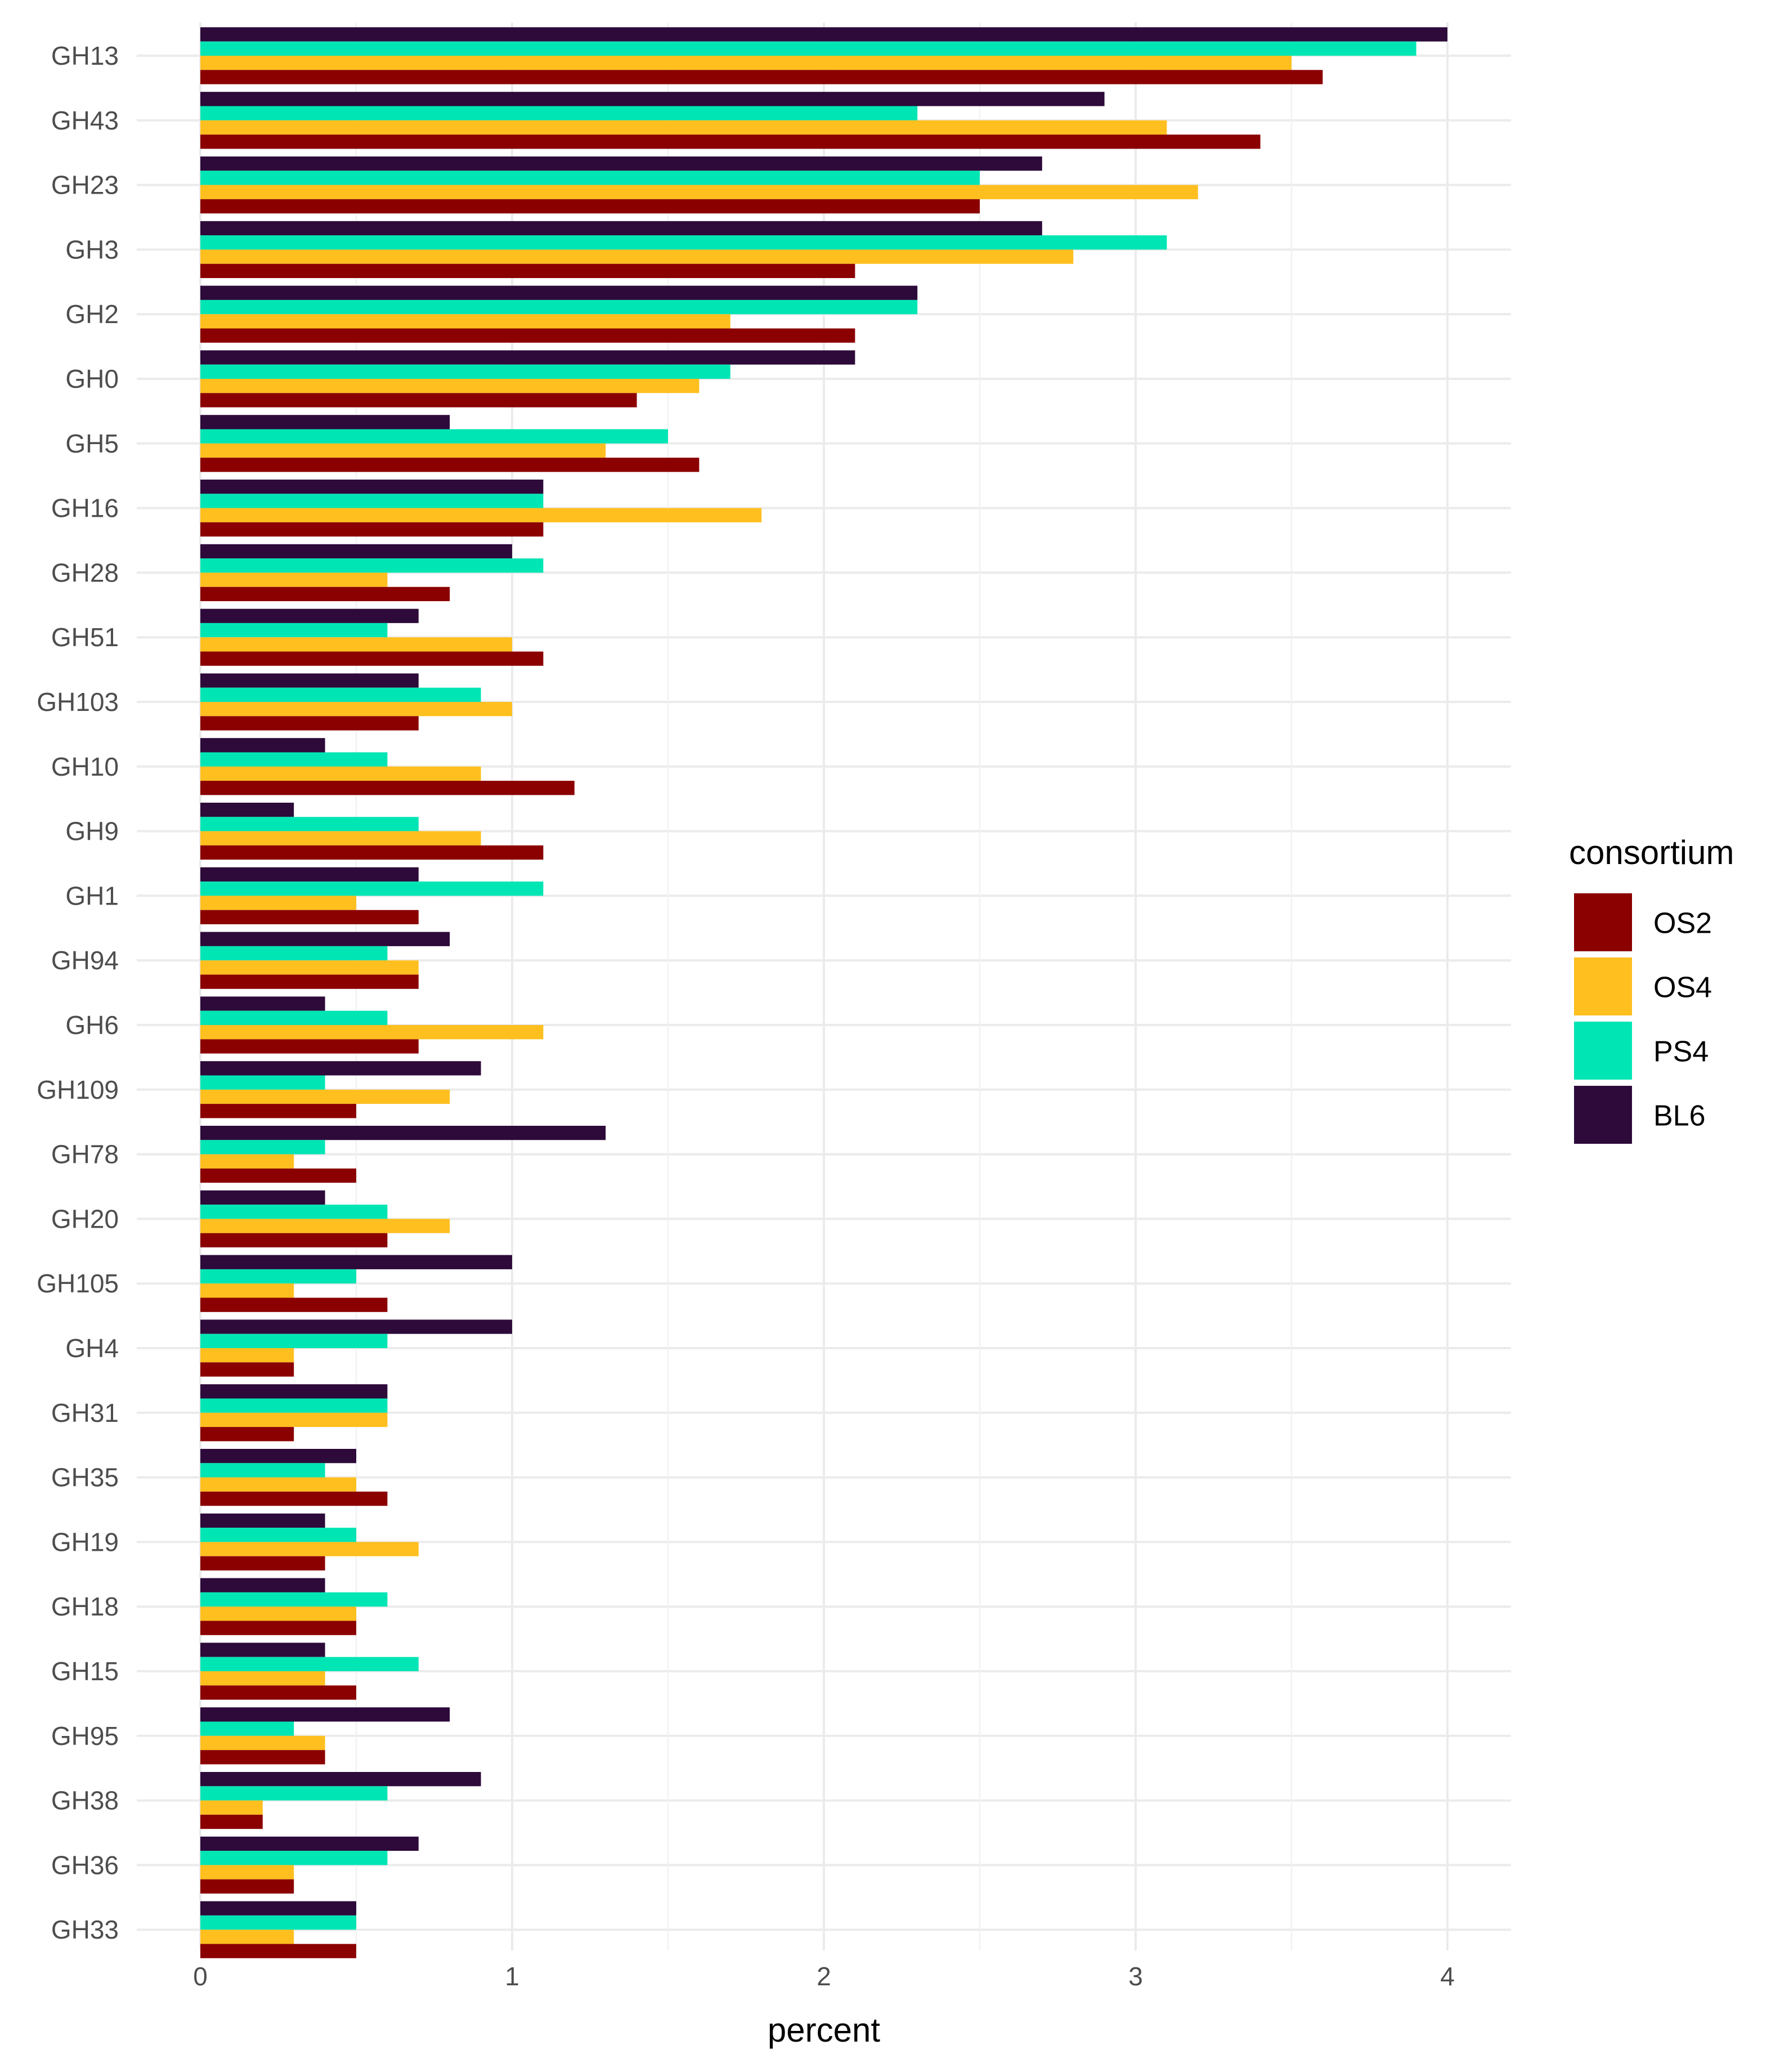  What do you see at coordinates (1603, 1115) in the screenshot?
I see `legend-key-bl6` at bounding box center [1603, 1115].